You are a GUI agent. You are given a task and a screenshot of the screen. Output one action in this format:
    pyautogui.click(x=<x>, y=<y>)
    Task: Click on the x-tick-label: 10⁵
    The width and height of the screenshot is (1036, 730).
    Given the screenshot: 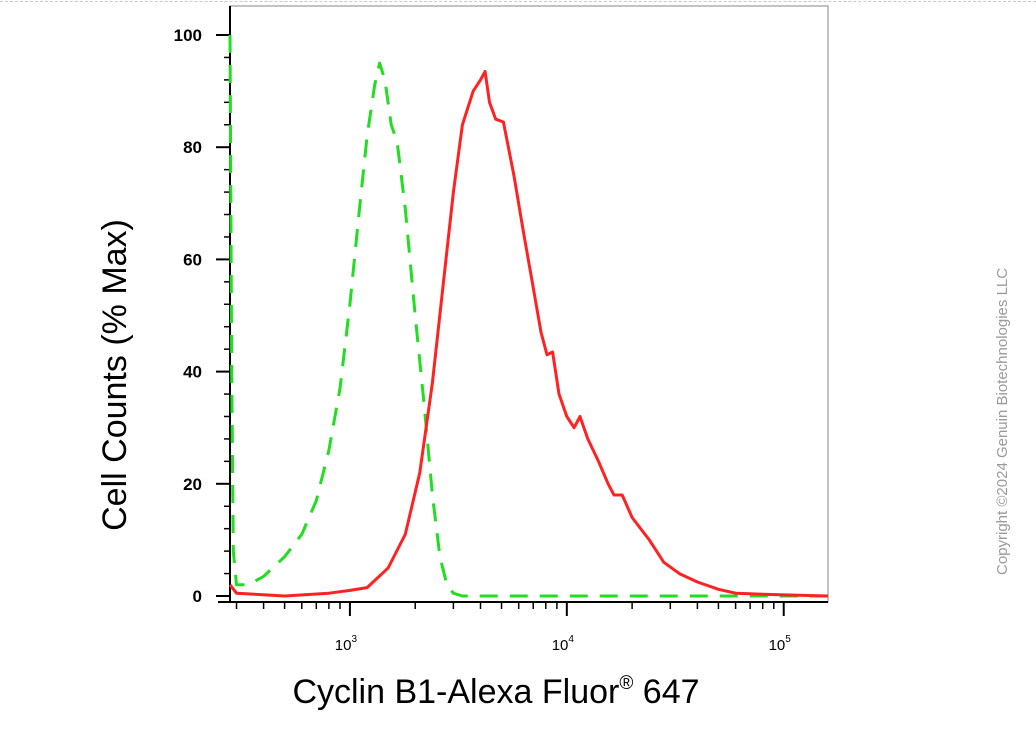 What is the action you would take?
    pyautogui.click(x=780, y=644)
    